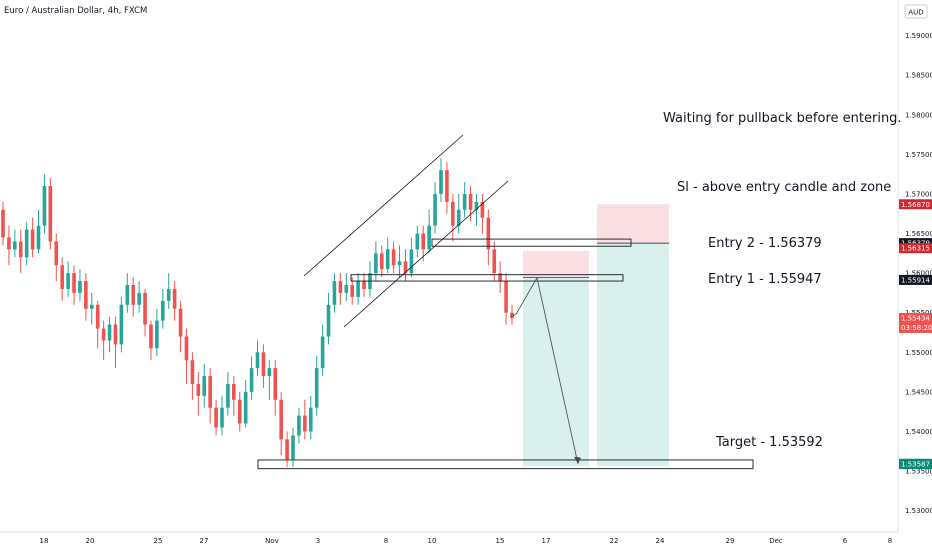  What do you see at coordinates (544, 370) in the screenshot?
I see `projection-path` at bounding box center [544, 370].